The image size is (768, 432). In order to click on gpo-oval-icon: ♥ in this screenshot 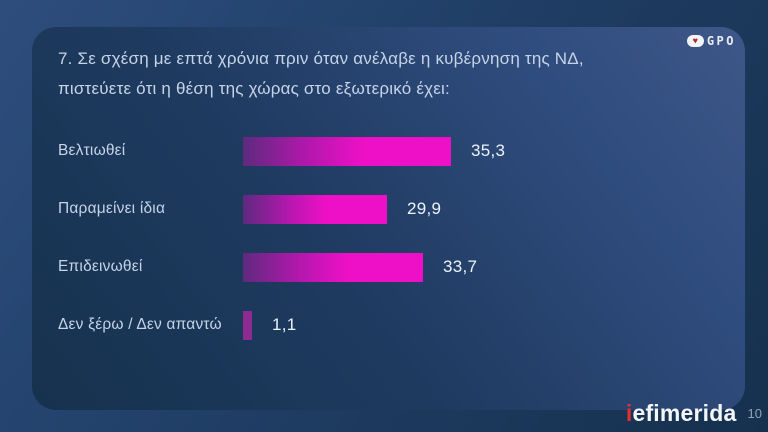, I will do `click(695, 41)`.